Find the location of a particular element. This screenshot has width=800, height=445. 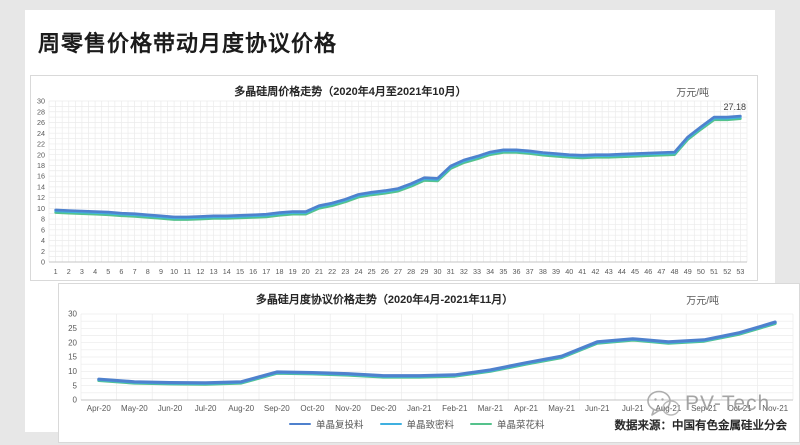

y-tick-label: 8 is located at coordinates (43, 219).